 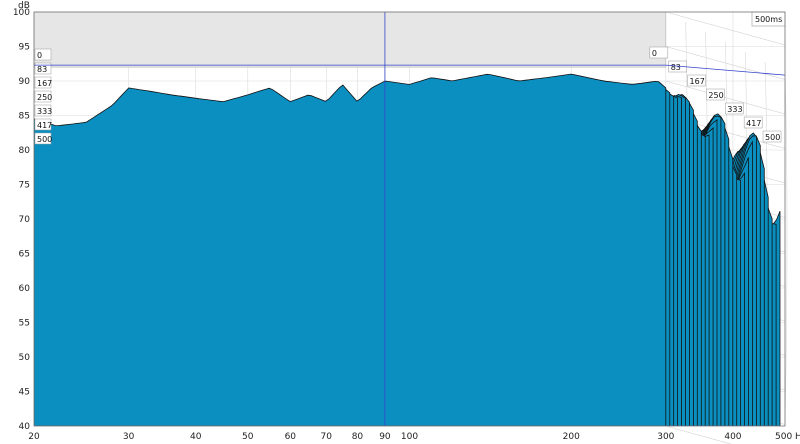 I want to click on time-label-left: 417, so click(x=44, y=125).